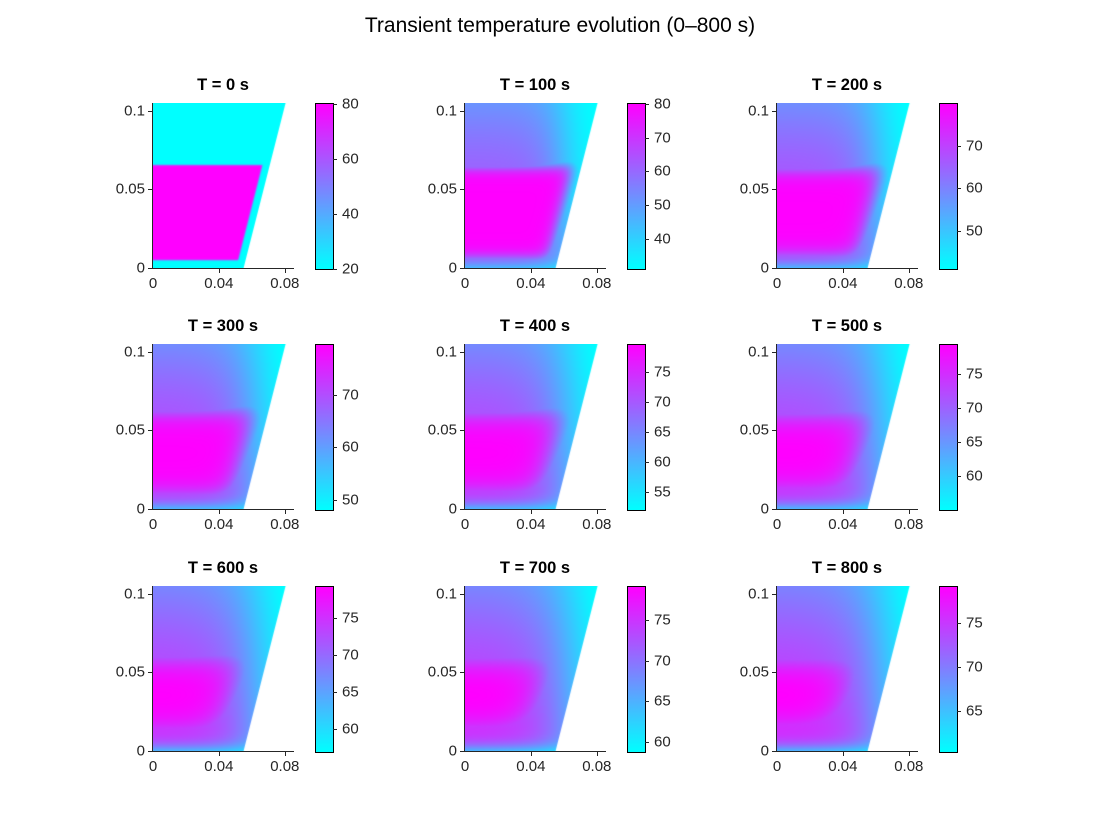 This screenshot has height=840, width=1120. What do you see at coordinates (535, 85) in the screenshot?
I see `subplot-title: T = 100 s` at bounding box center [535, 85].